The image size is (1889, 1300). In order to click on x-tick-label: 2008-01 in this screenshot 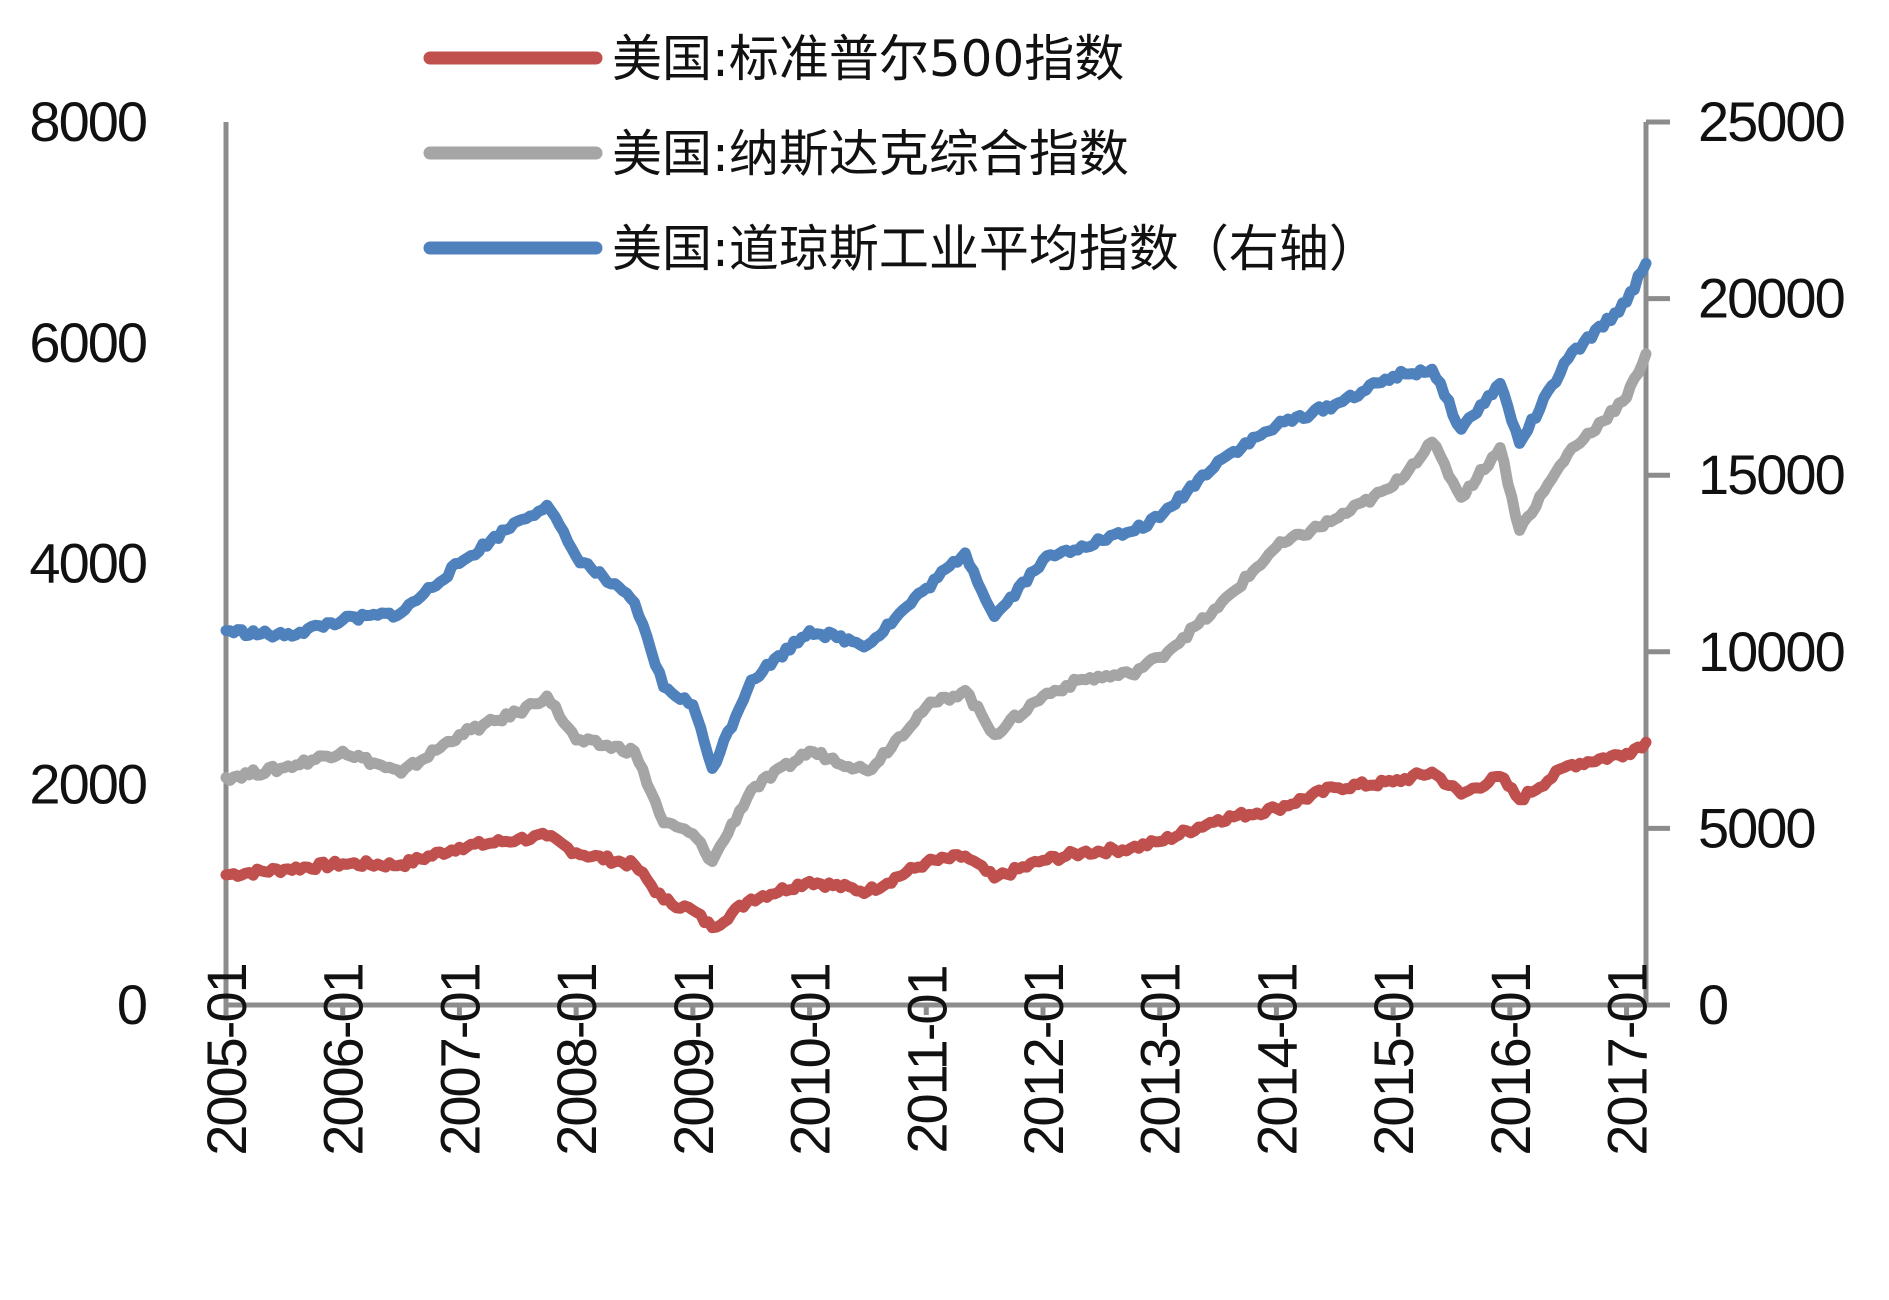, I will do `click(576, 1060)`.